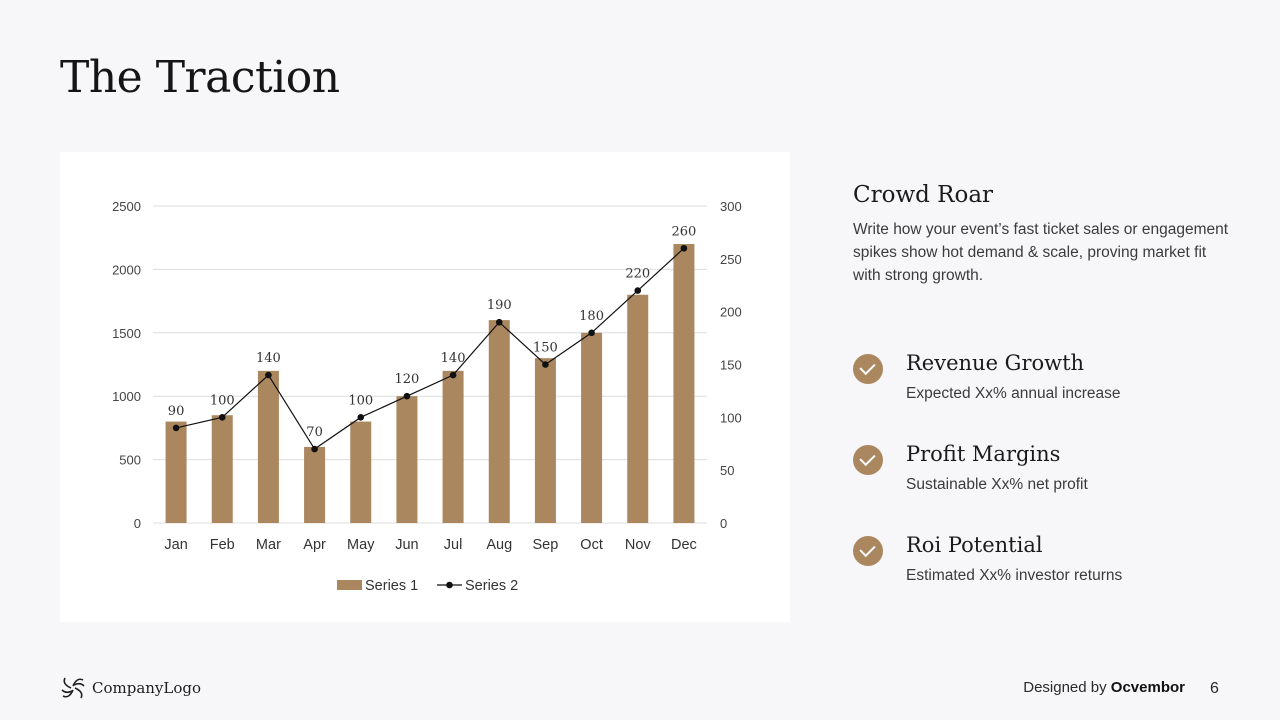 Image resolution: width=1280 pixels, height=720 pixels. Describe the element at coordinates (997, 484) in the screenshot. I see `feature-description: Sustainable Xx% net profit` at that location.